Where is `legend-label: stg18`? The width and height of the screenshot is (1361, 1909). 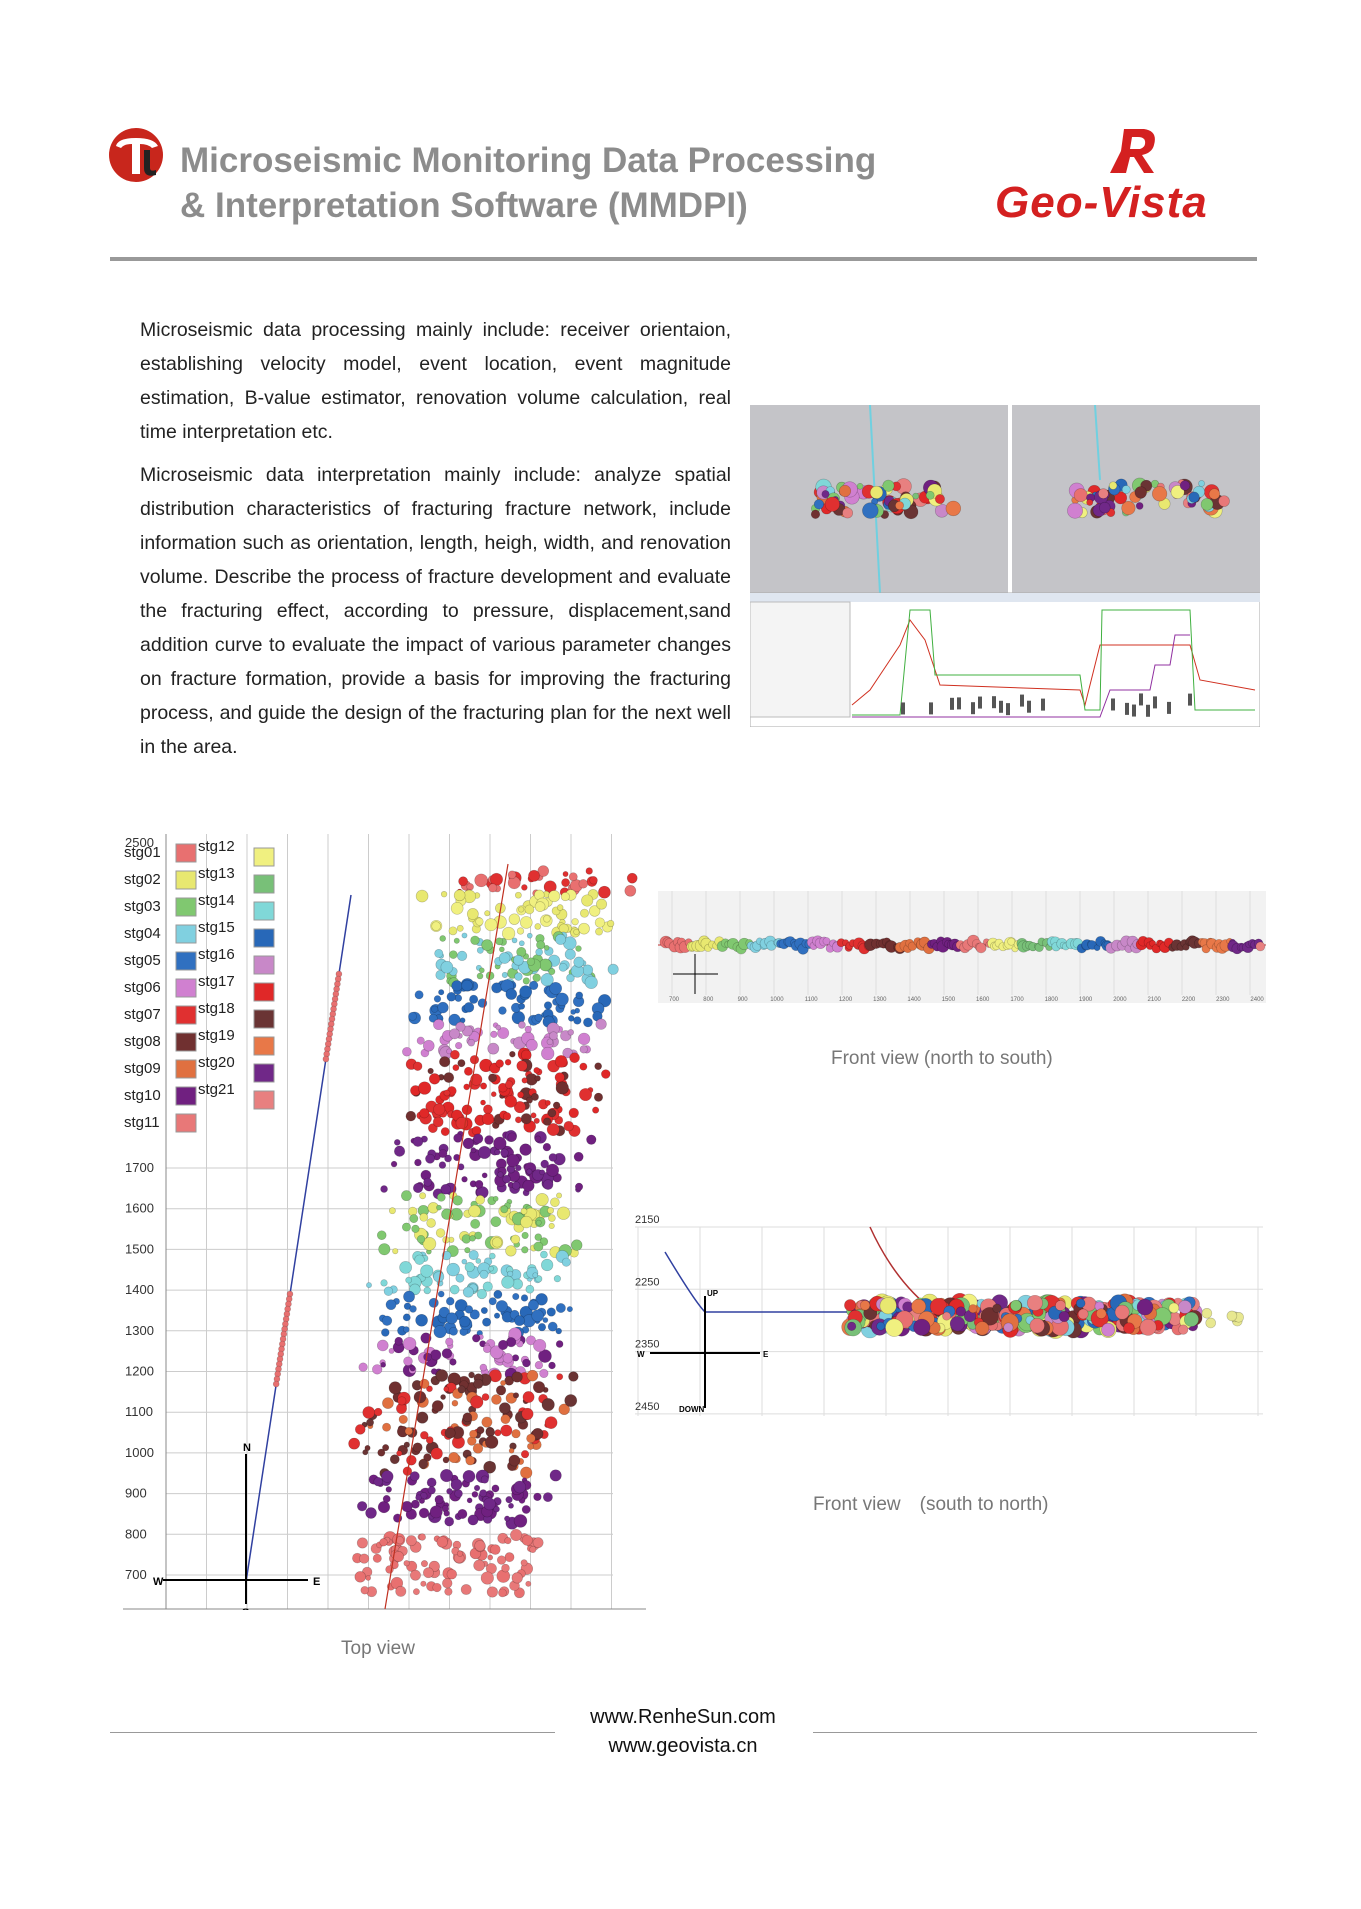 legend-label: stg18 is located at coordinates (216, 1008).